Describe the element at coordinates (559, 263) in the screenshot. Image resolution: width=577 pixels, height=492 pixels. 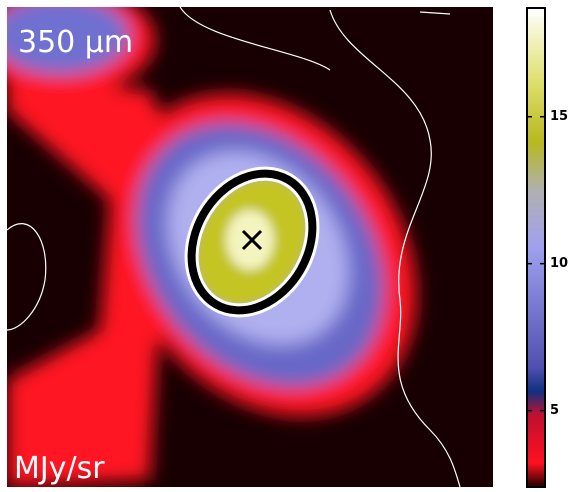
I see `colorbar-tick-label: 10` at that location.